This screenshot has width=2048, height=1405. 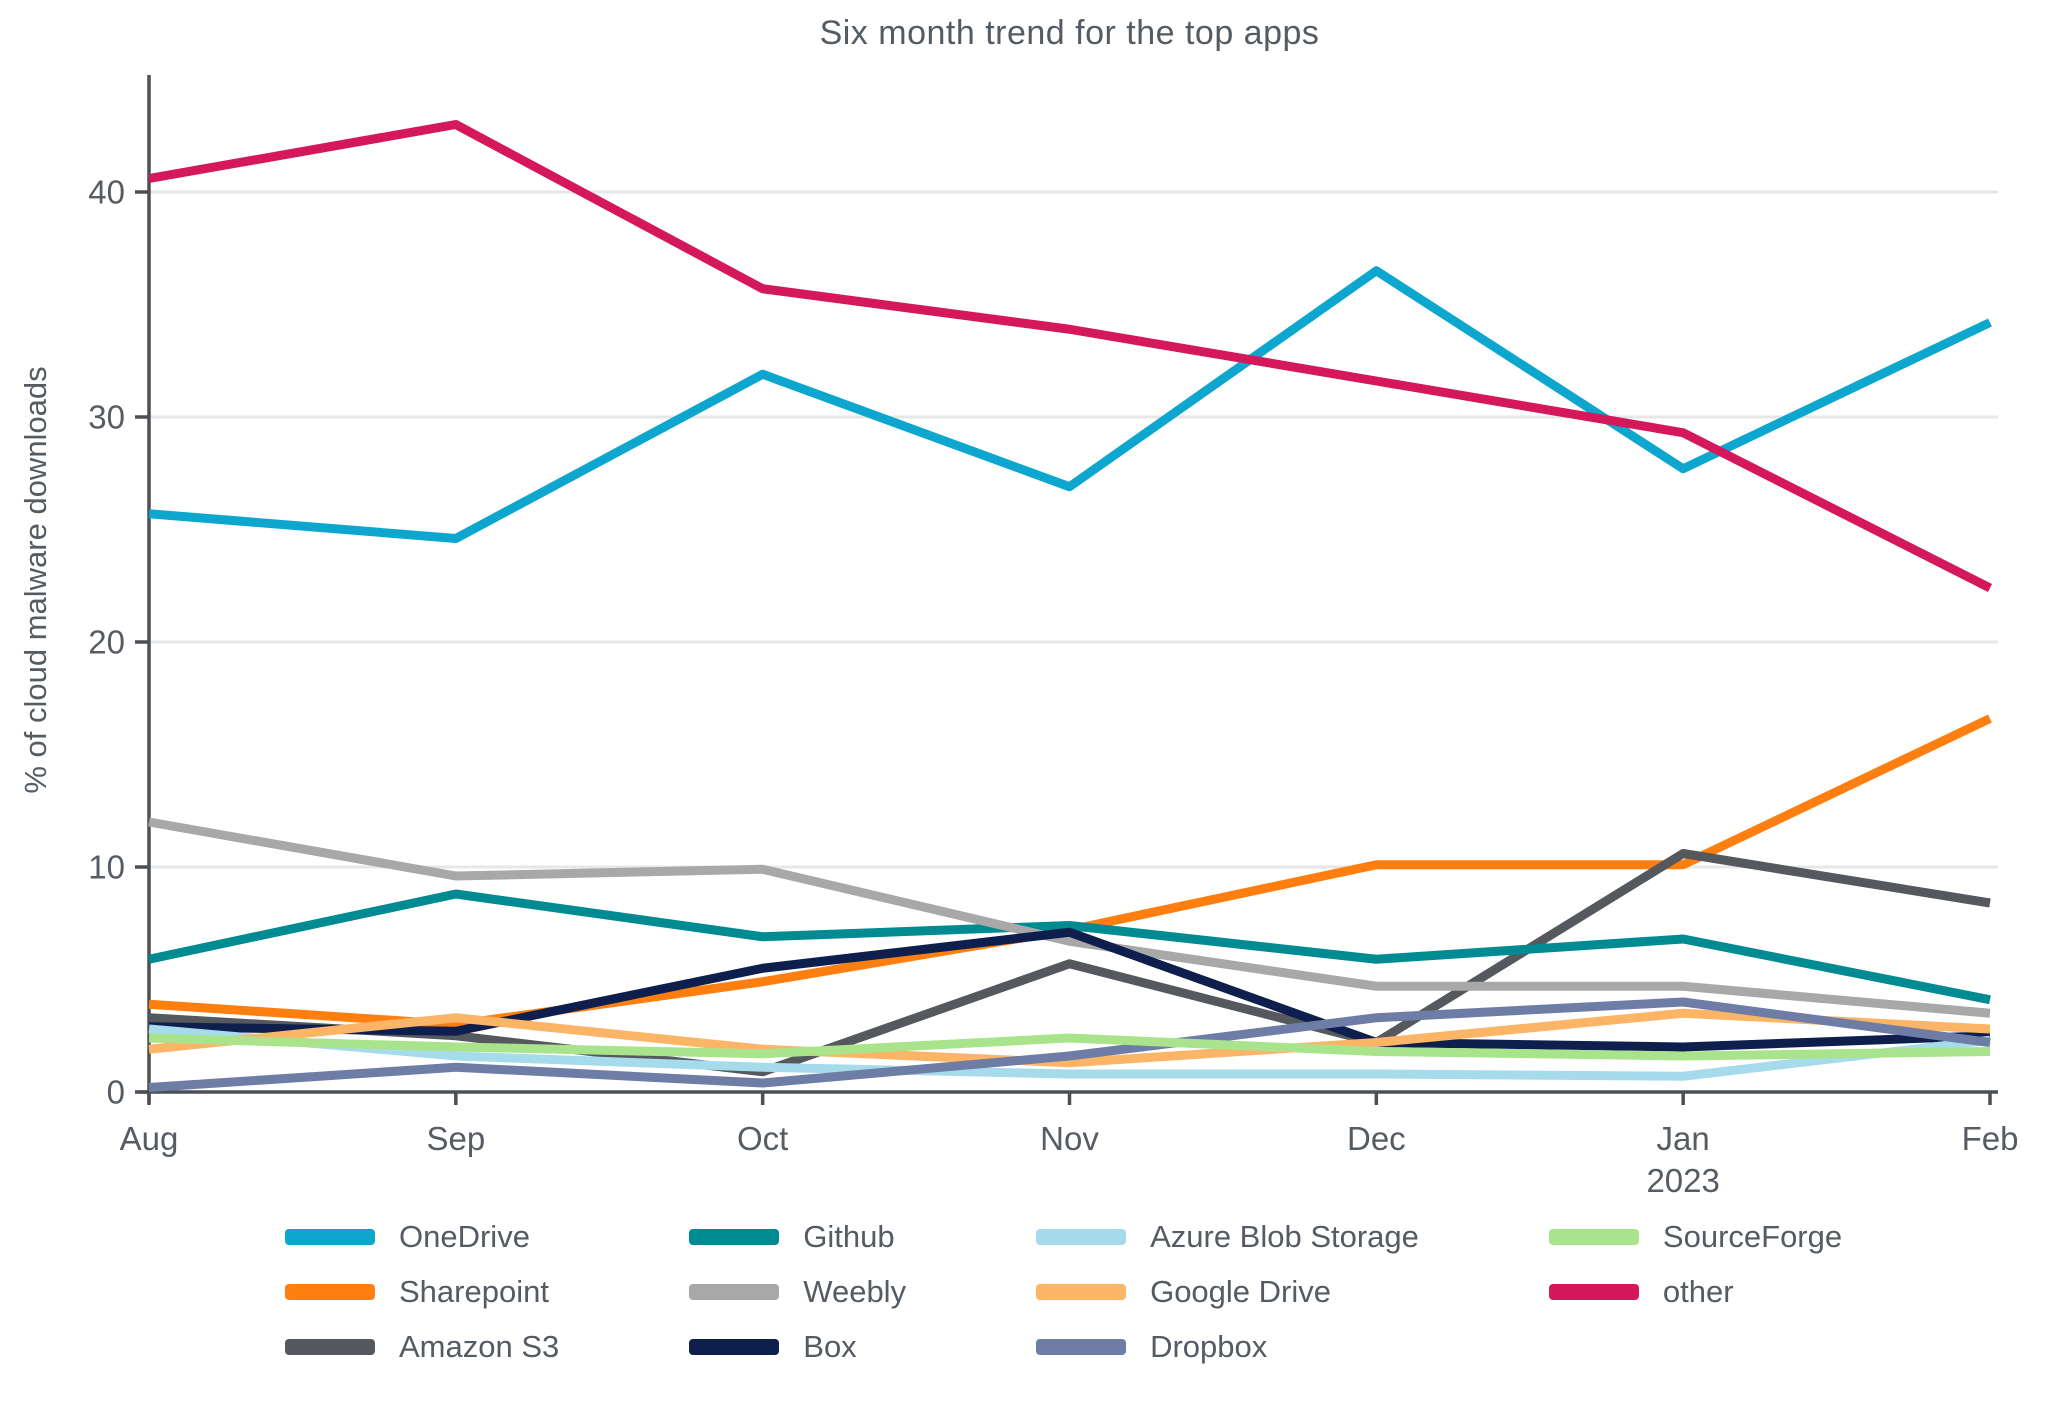 I want to click on legend-swatch-azure-blob-storage, so click(x=1081, y=1237).